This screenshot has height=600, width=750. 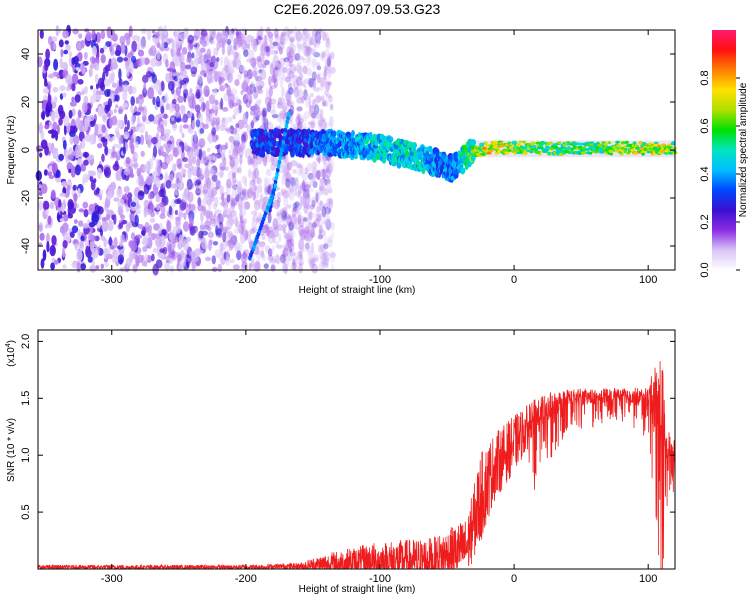 I want to click on colorbar-tick-label: 0.4, so click(x=705, y=173).